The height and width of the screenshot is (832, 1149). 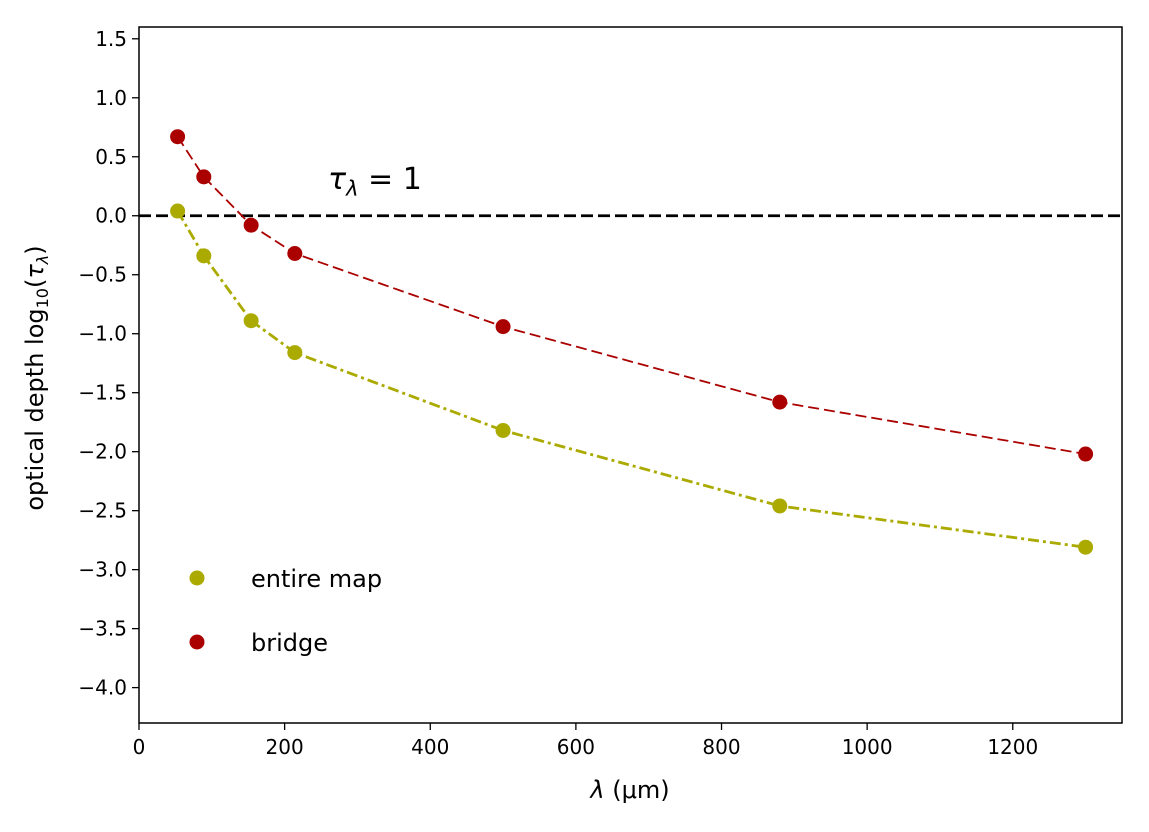 I want to click on y-axis-title-text: optical depth log, so click(x=35, y=409).